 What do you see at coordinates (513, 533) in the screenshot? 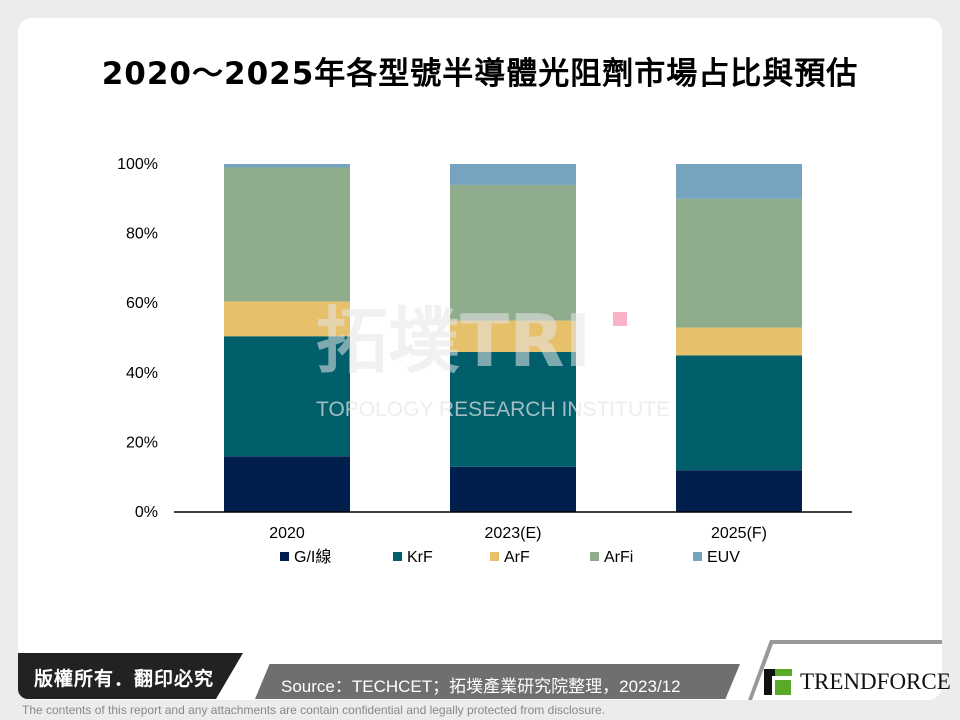
I see `x-tick-label: 2023(E)` at bounding box center [513, 533].